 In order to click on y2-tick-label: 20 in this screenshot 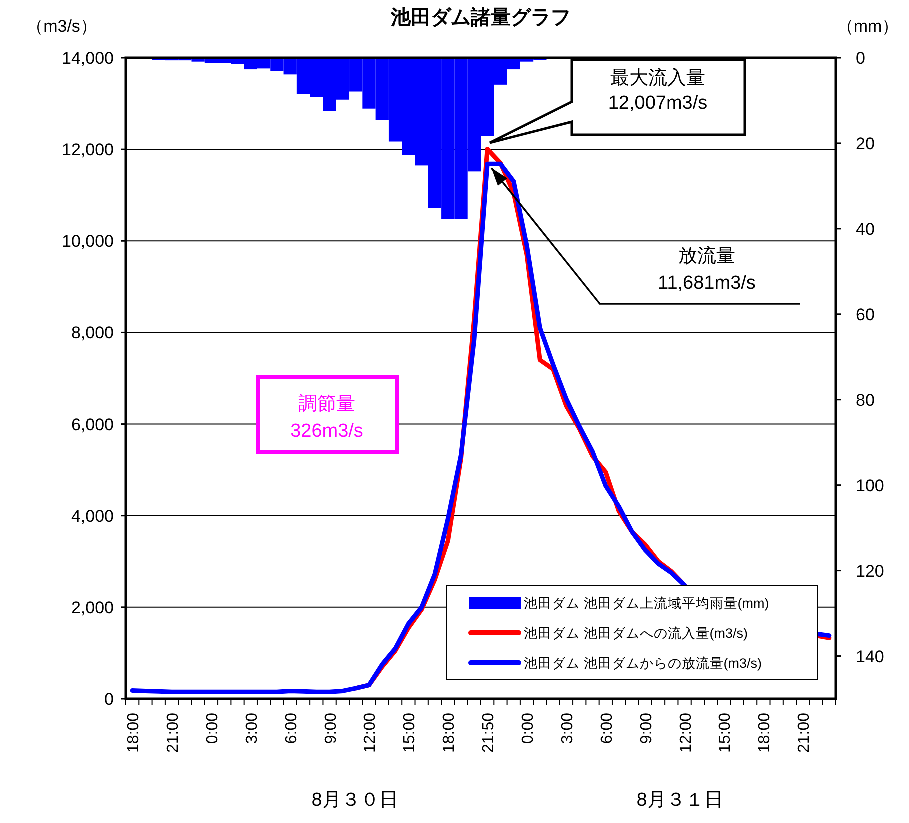, I will do `click(865, 144)`.